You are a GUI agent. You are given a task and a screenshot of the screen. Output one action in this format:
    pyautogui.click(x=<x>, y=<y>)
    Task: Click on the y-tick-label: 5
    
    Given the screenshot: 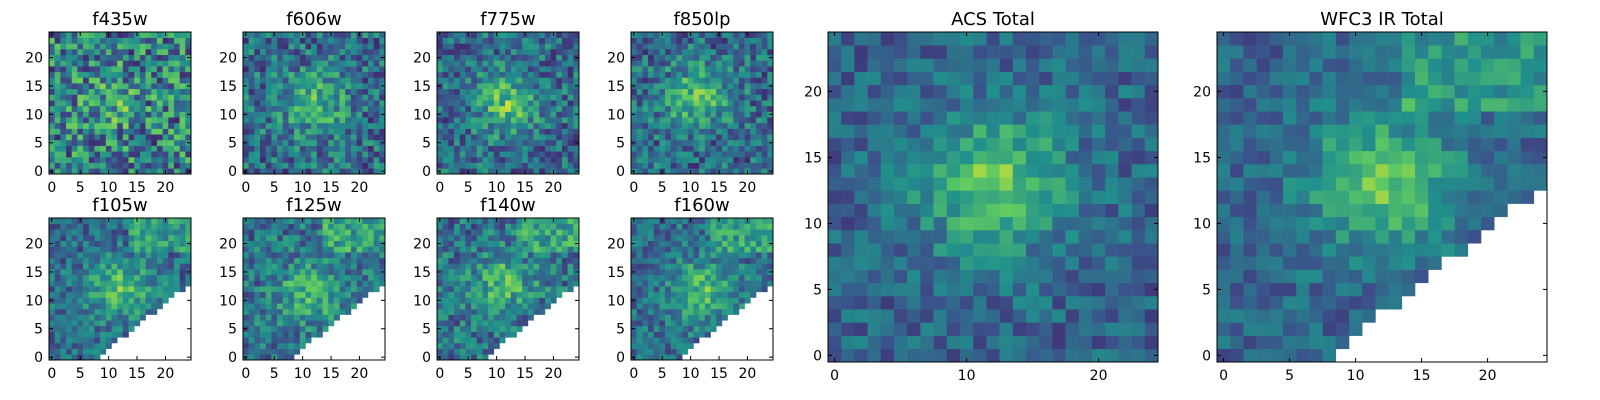 What is the action you would take?
    pyautogui.click(x=426, y=144)
    